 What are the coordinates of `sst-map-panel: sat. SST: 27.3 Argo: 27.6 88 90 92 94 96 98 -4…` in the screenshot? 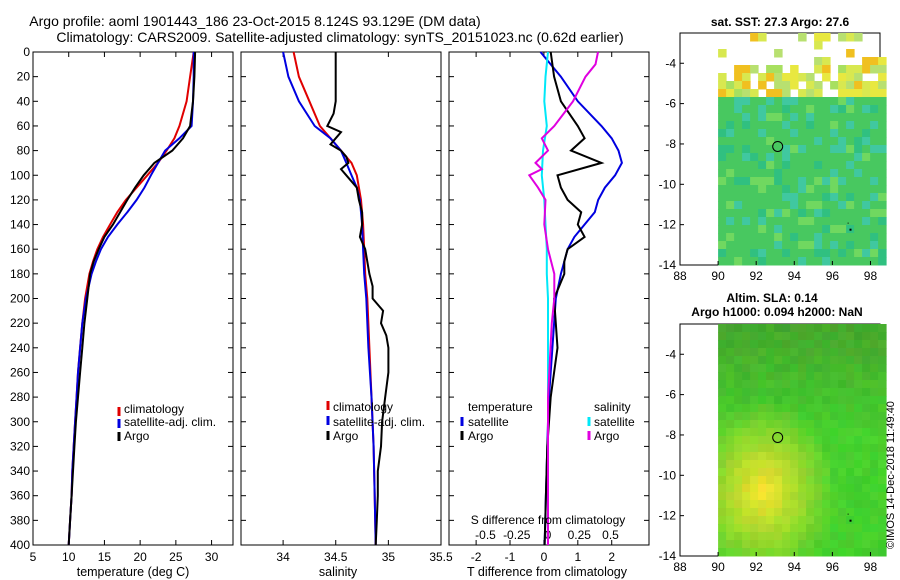 It's located at (773, 149).